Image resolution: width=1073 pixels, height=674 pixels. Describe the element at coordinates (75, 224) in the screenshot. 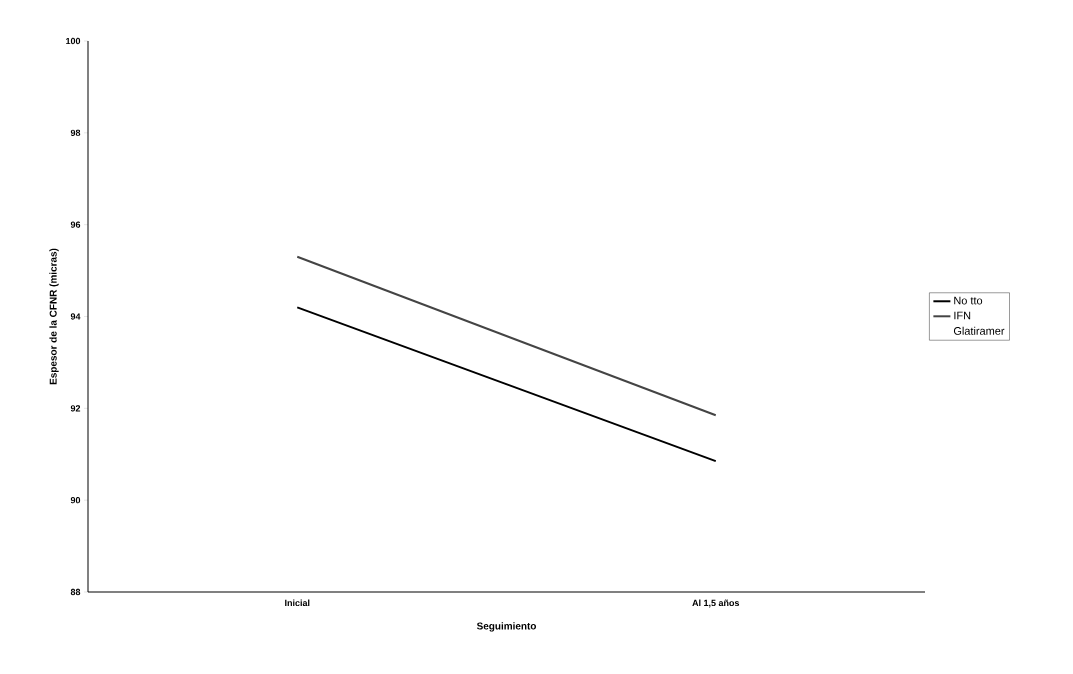

I see `y-tick-label: 96` at that location.